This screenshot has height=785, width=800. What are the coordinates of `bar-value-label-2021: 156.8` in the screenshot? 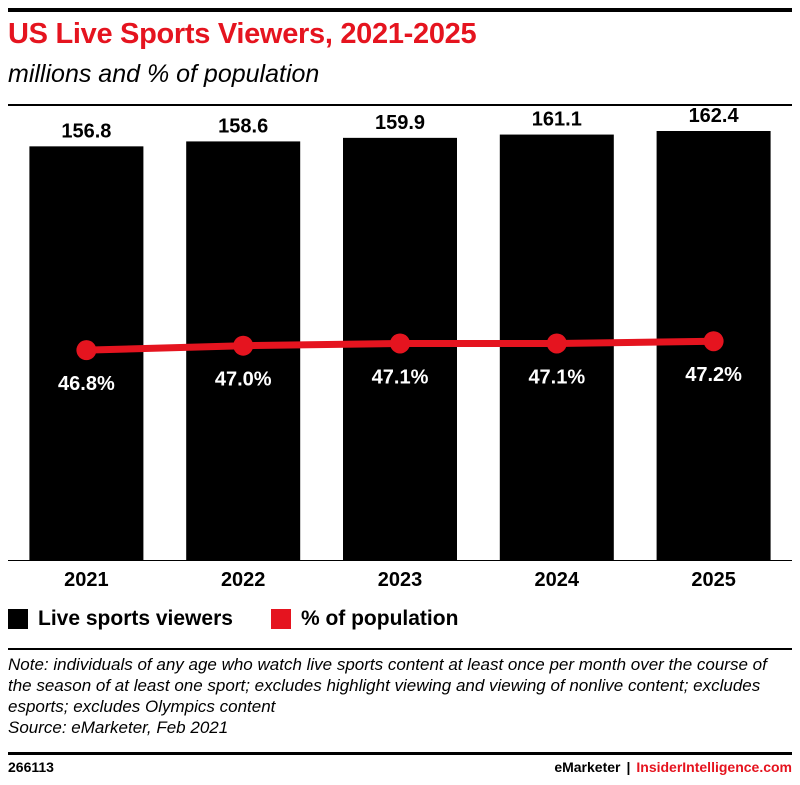 It's located at (86, 131).